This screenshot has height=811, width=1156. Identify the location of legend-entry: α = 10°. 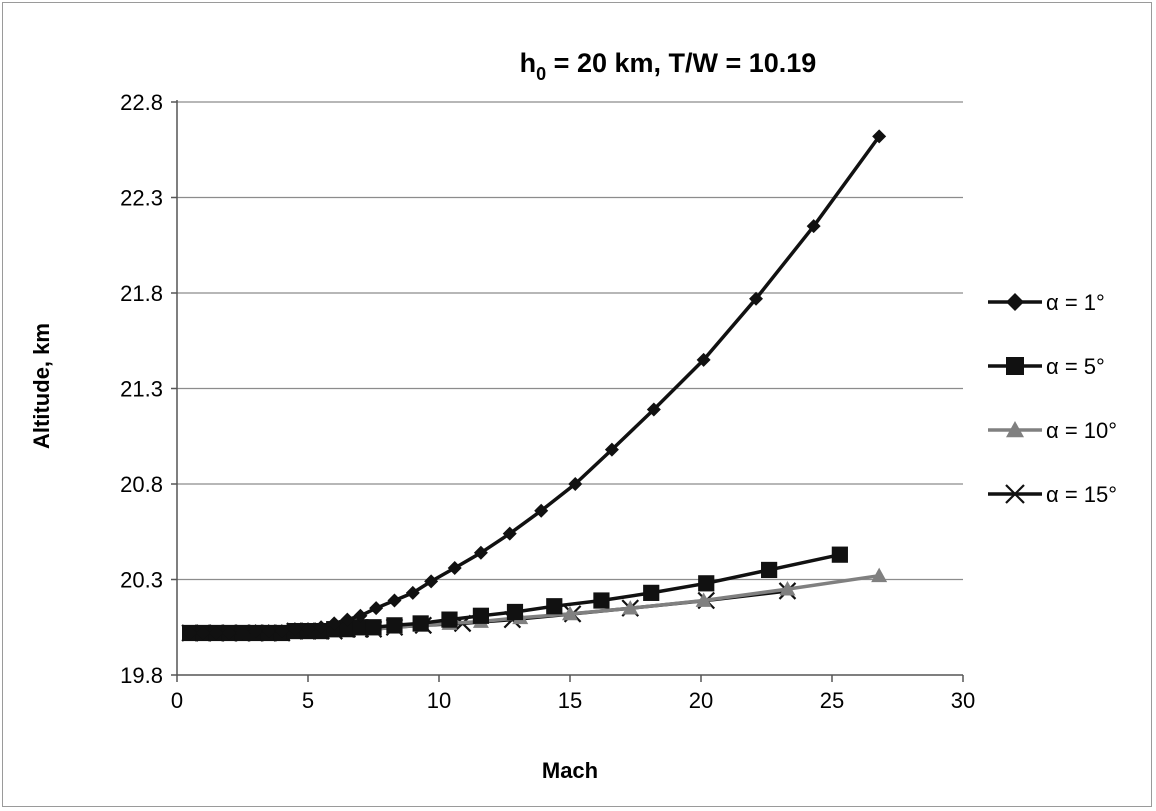
(1052, 430).